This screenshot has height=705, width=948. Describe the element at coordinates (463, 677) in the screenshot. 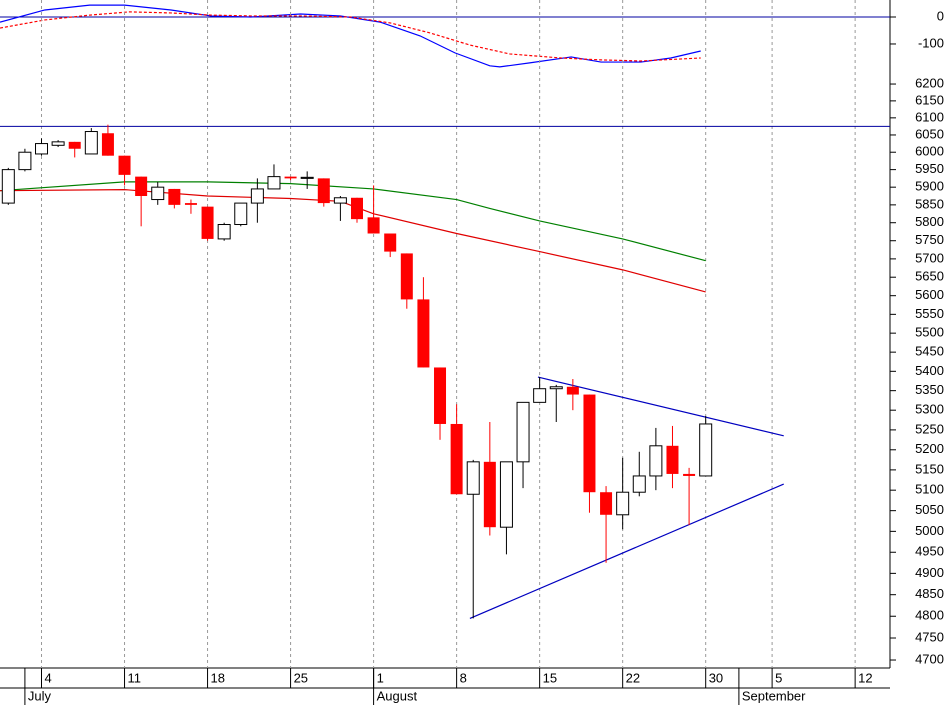

I see `x-tick-label: 8` at that location.